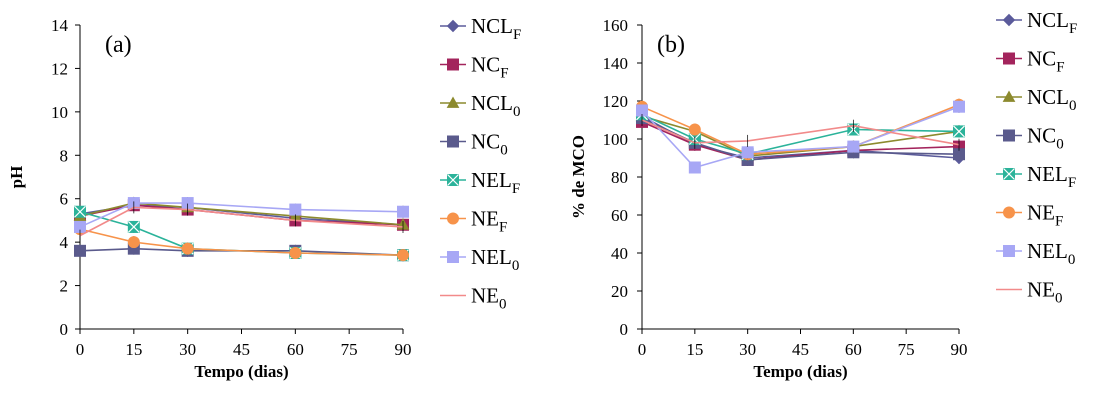 The width and height of the screenshot is (1096, 396). I want to click on y-tick-label: 12, so click(59, 68).